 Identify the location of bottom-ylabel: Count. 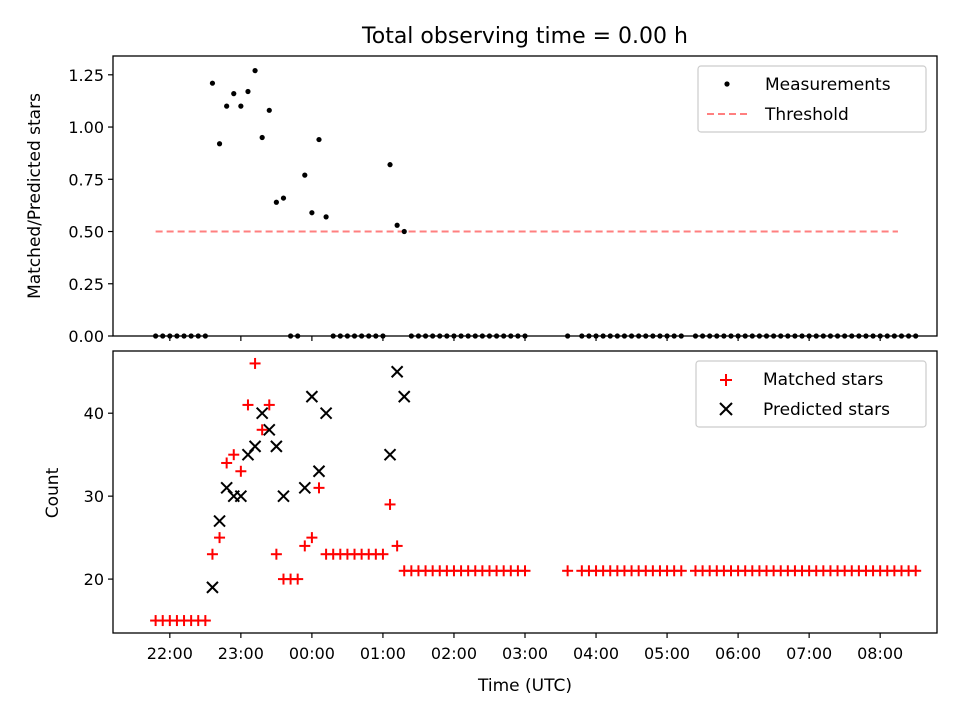
(53, 492).